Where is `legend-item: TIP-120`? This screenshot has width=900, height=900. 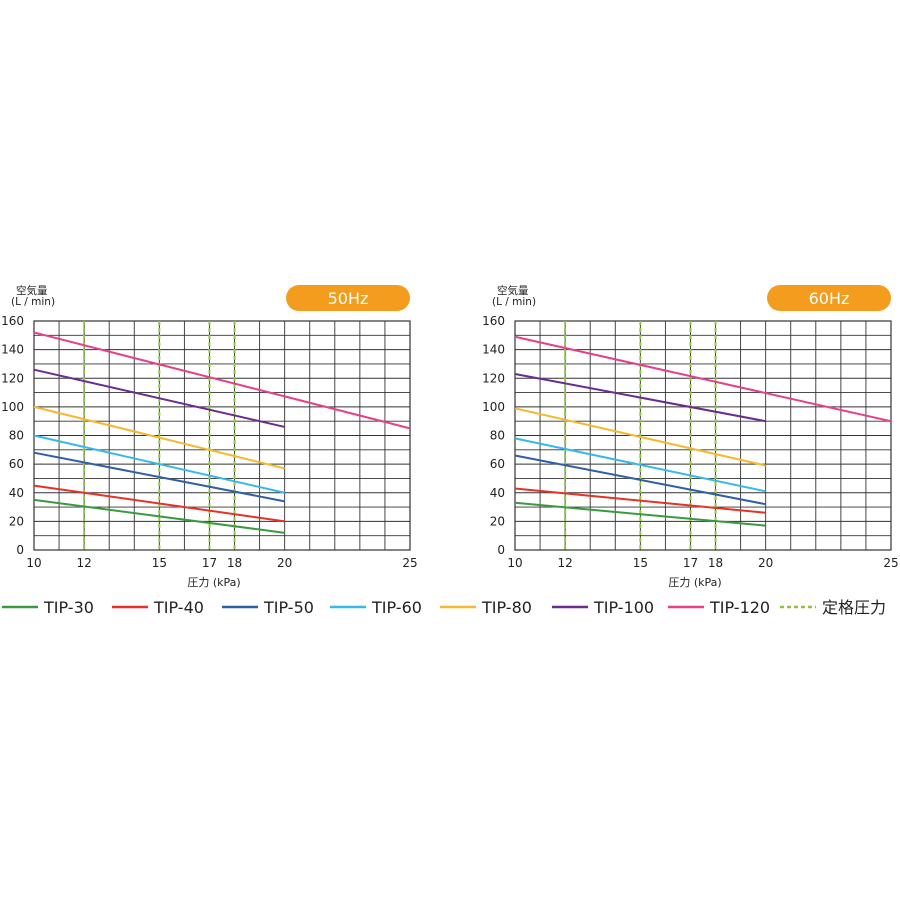
legend-item: TIP-120 is located at coordinates (719, 607).